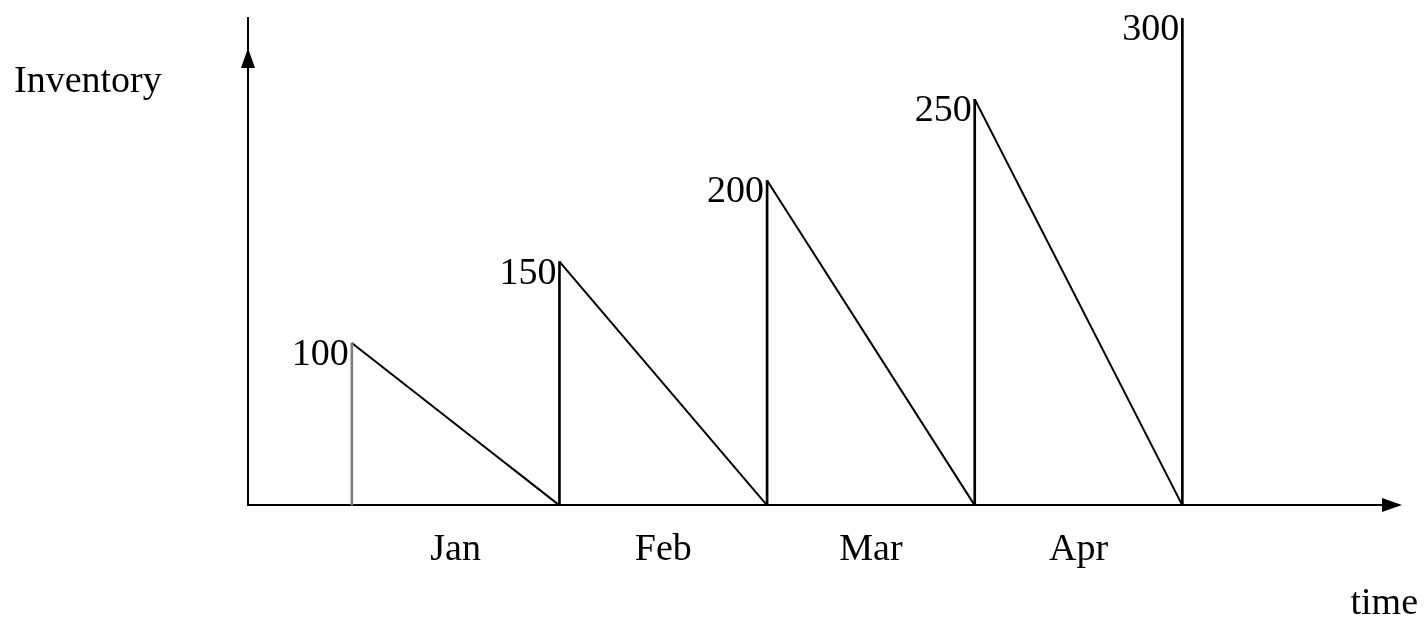 This screenshot has width=1424, height=625. What do you see at coordinates (736, 189) in the screenshot?
I see `data-label: 200` at bounding box center [736, 189].